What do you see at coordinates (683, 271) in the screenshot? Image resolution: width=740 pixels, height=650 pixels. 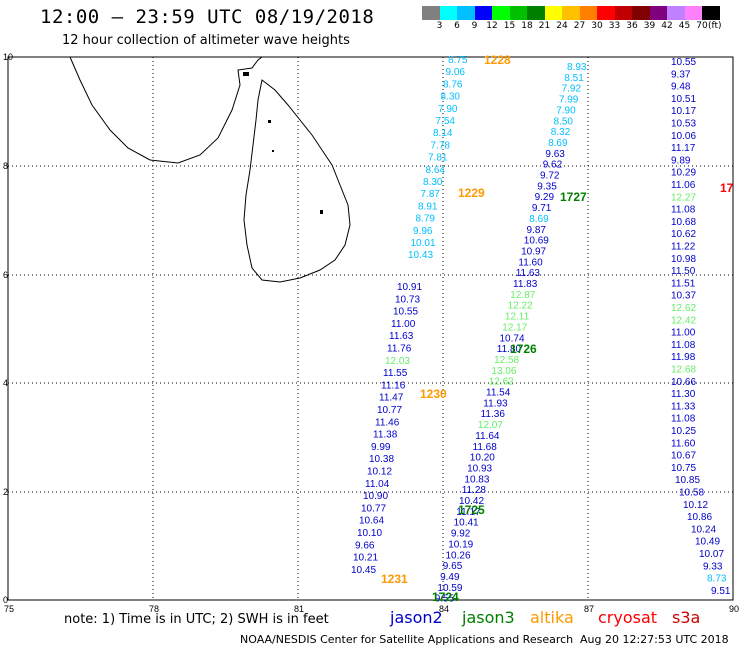 I see `swh-value: 11.50` at bounding box center [683, 271].